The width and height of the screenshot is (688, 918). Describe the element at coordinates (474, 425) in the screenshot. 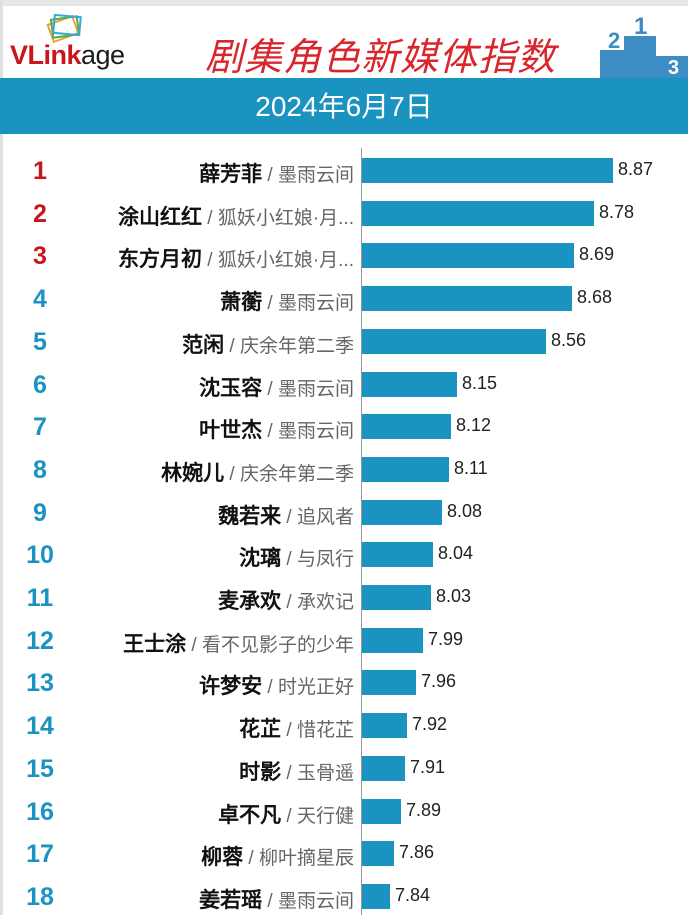

I see `value-label: 8.12` at that location.